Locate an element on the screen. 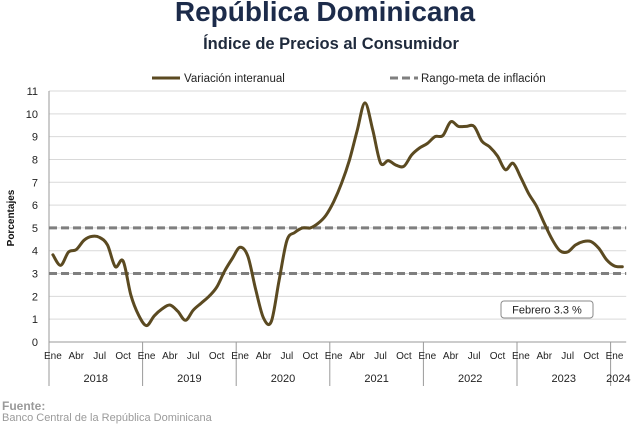  y-tick-label: 2 is located at coordinates (35, 297).